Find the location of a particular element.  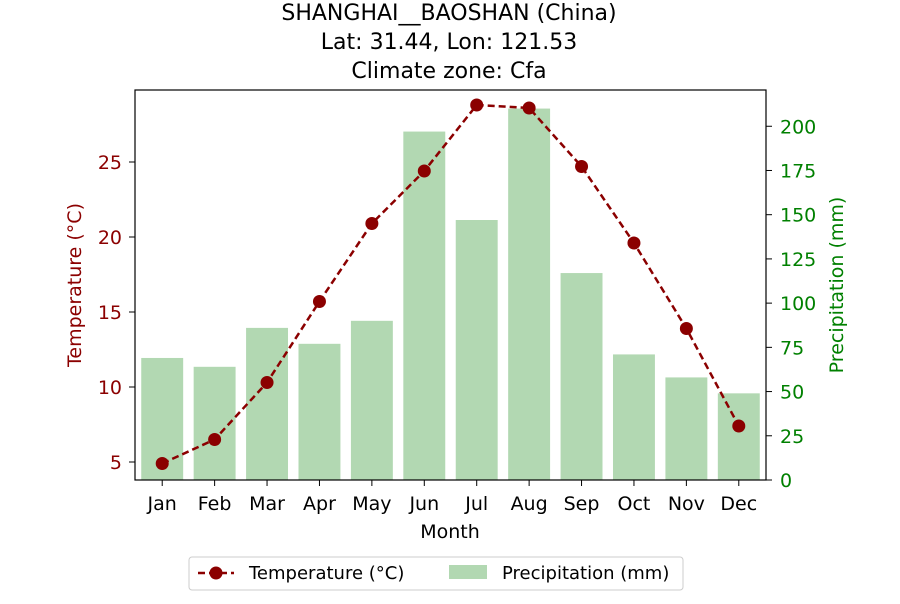

precipitation-tick-label-75: 75 is located at coordinates (792, 348).